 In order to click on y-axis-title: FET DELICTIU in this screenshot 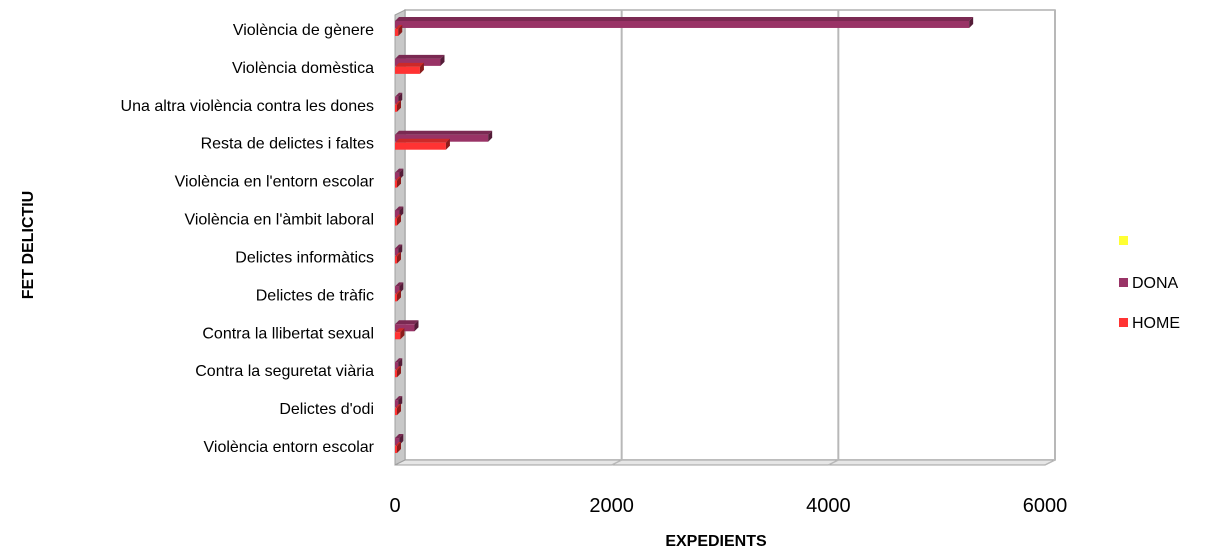, I will do `click(28, 245)`.